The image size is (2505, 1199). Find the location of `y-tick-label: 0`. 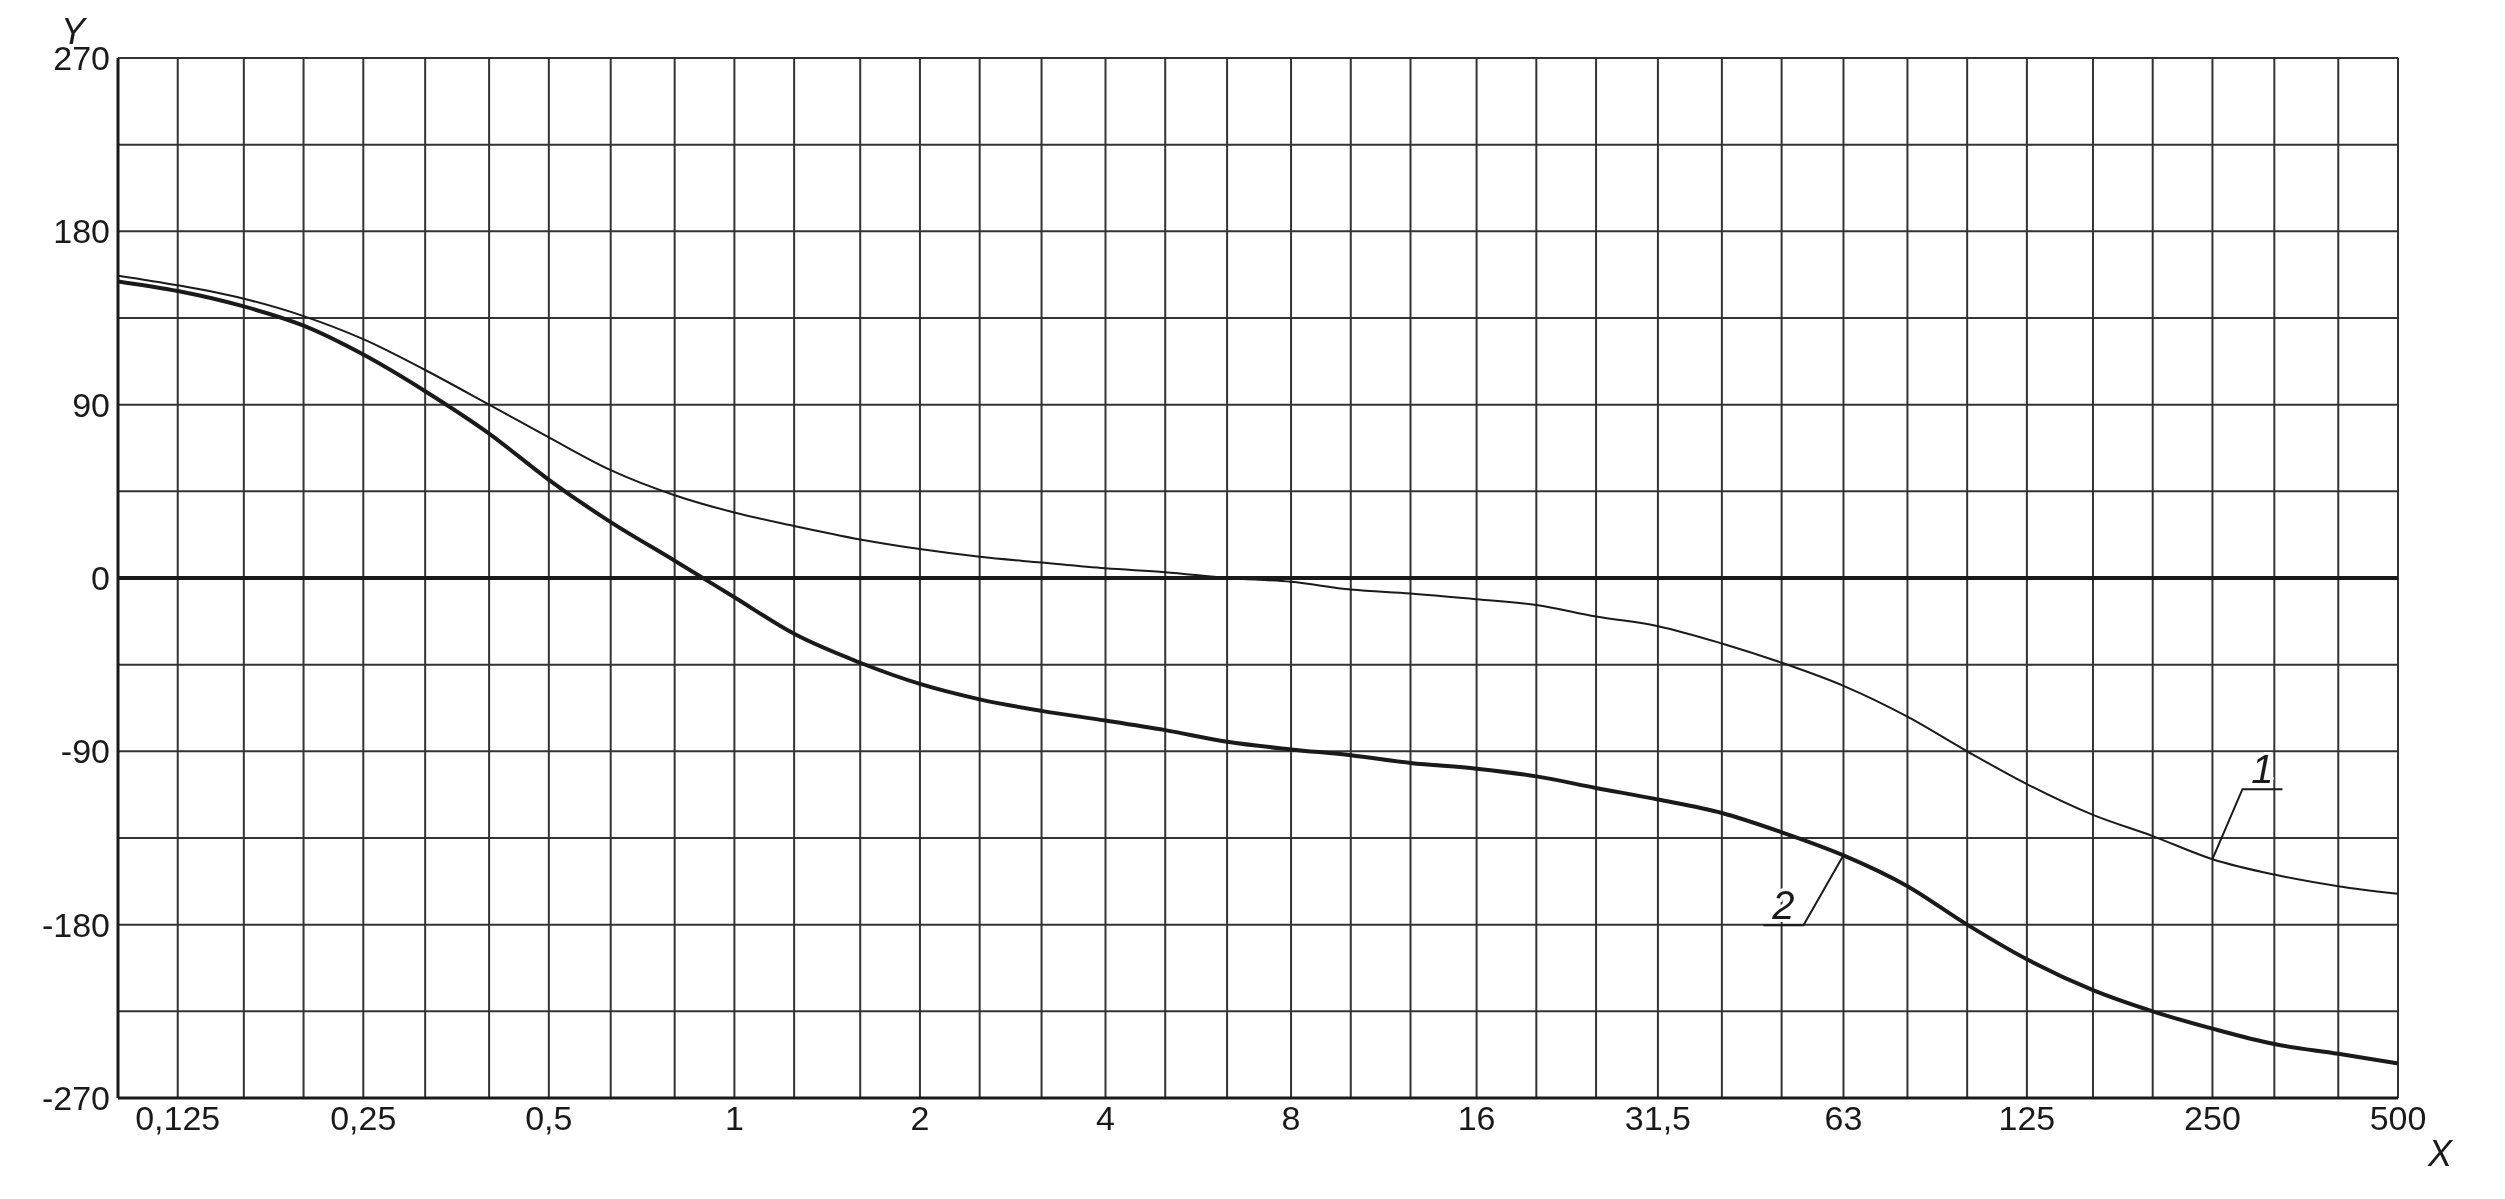

y-tick-label: 0 is located at coordinates (100, 578).